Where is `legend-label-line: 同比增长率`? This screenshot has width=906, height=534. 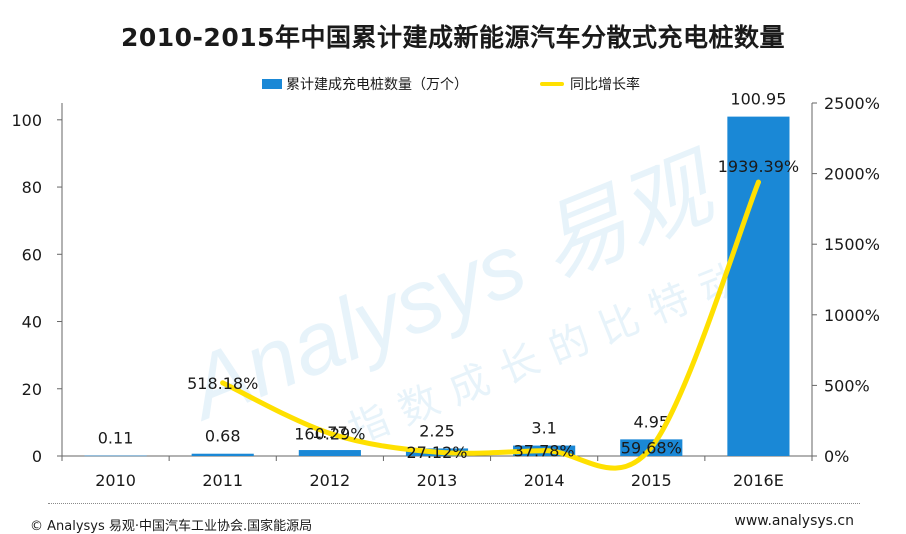 legend-label-line: 同比增长率 is located at coordinates (605, 85).